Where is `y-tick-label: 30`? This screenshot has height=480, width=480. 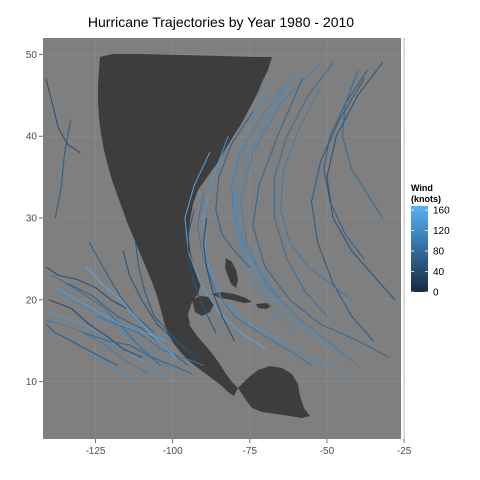
y-tick-label: 30 is located at coordinates (32, 219).